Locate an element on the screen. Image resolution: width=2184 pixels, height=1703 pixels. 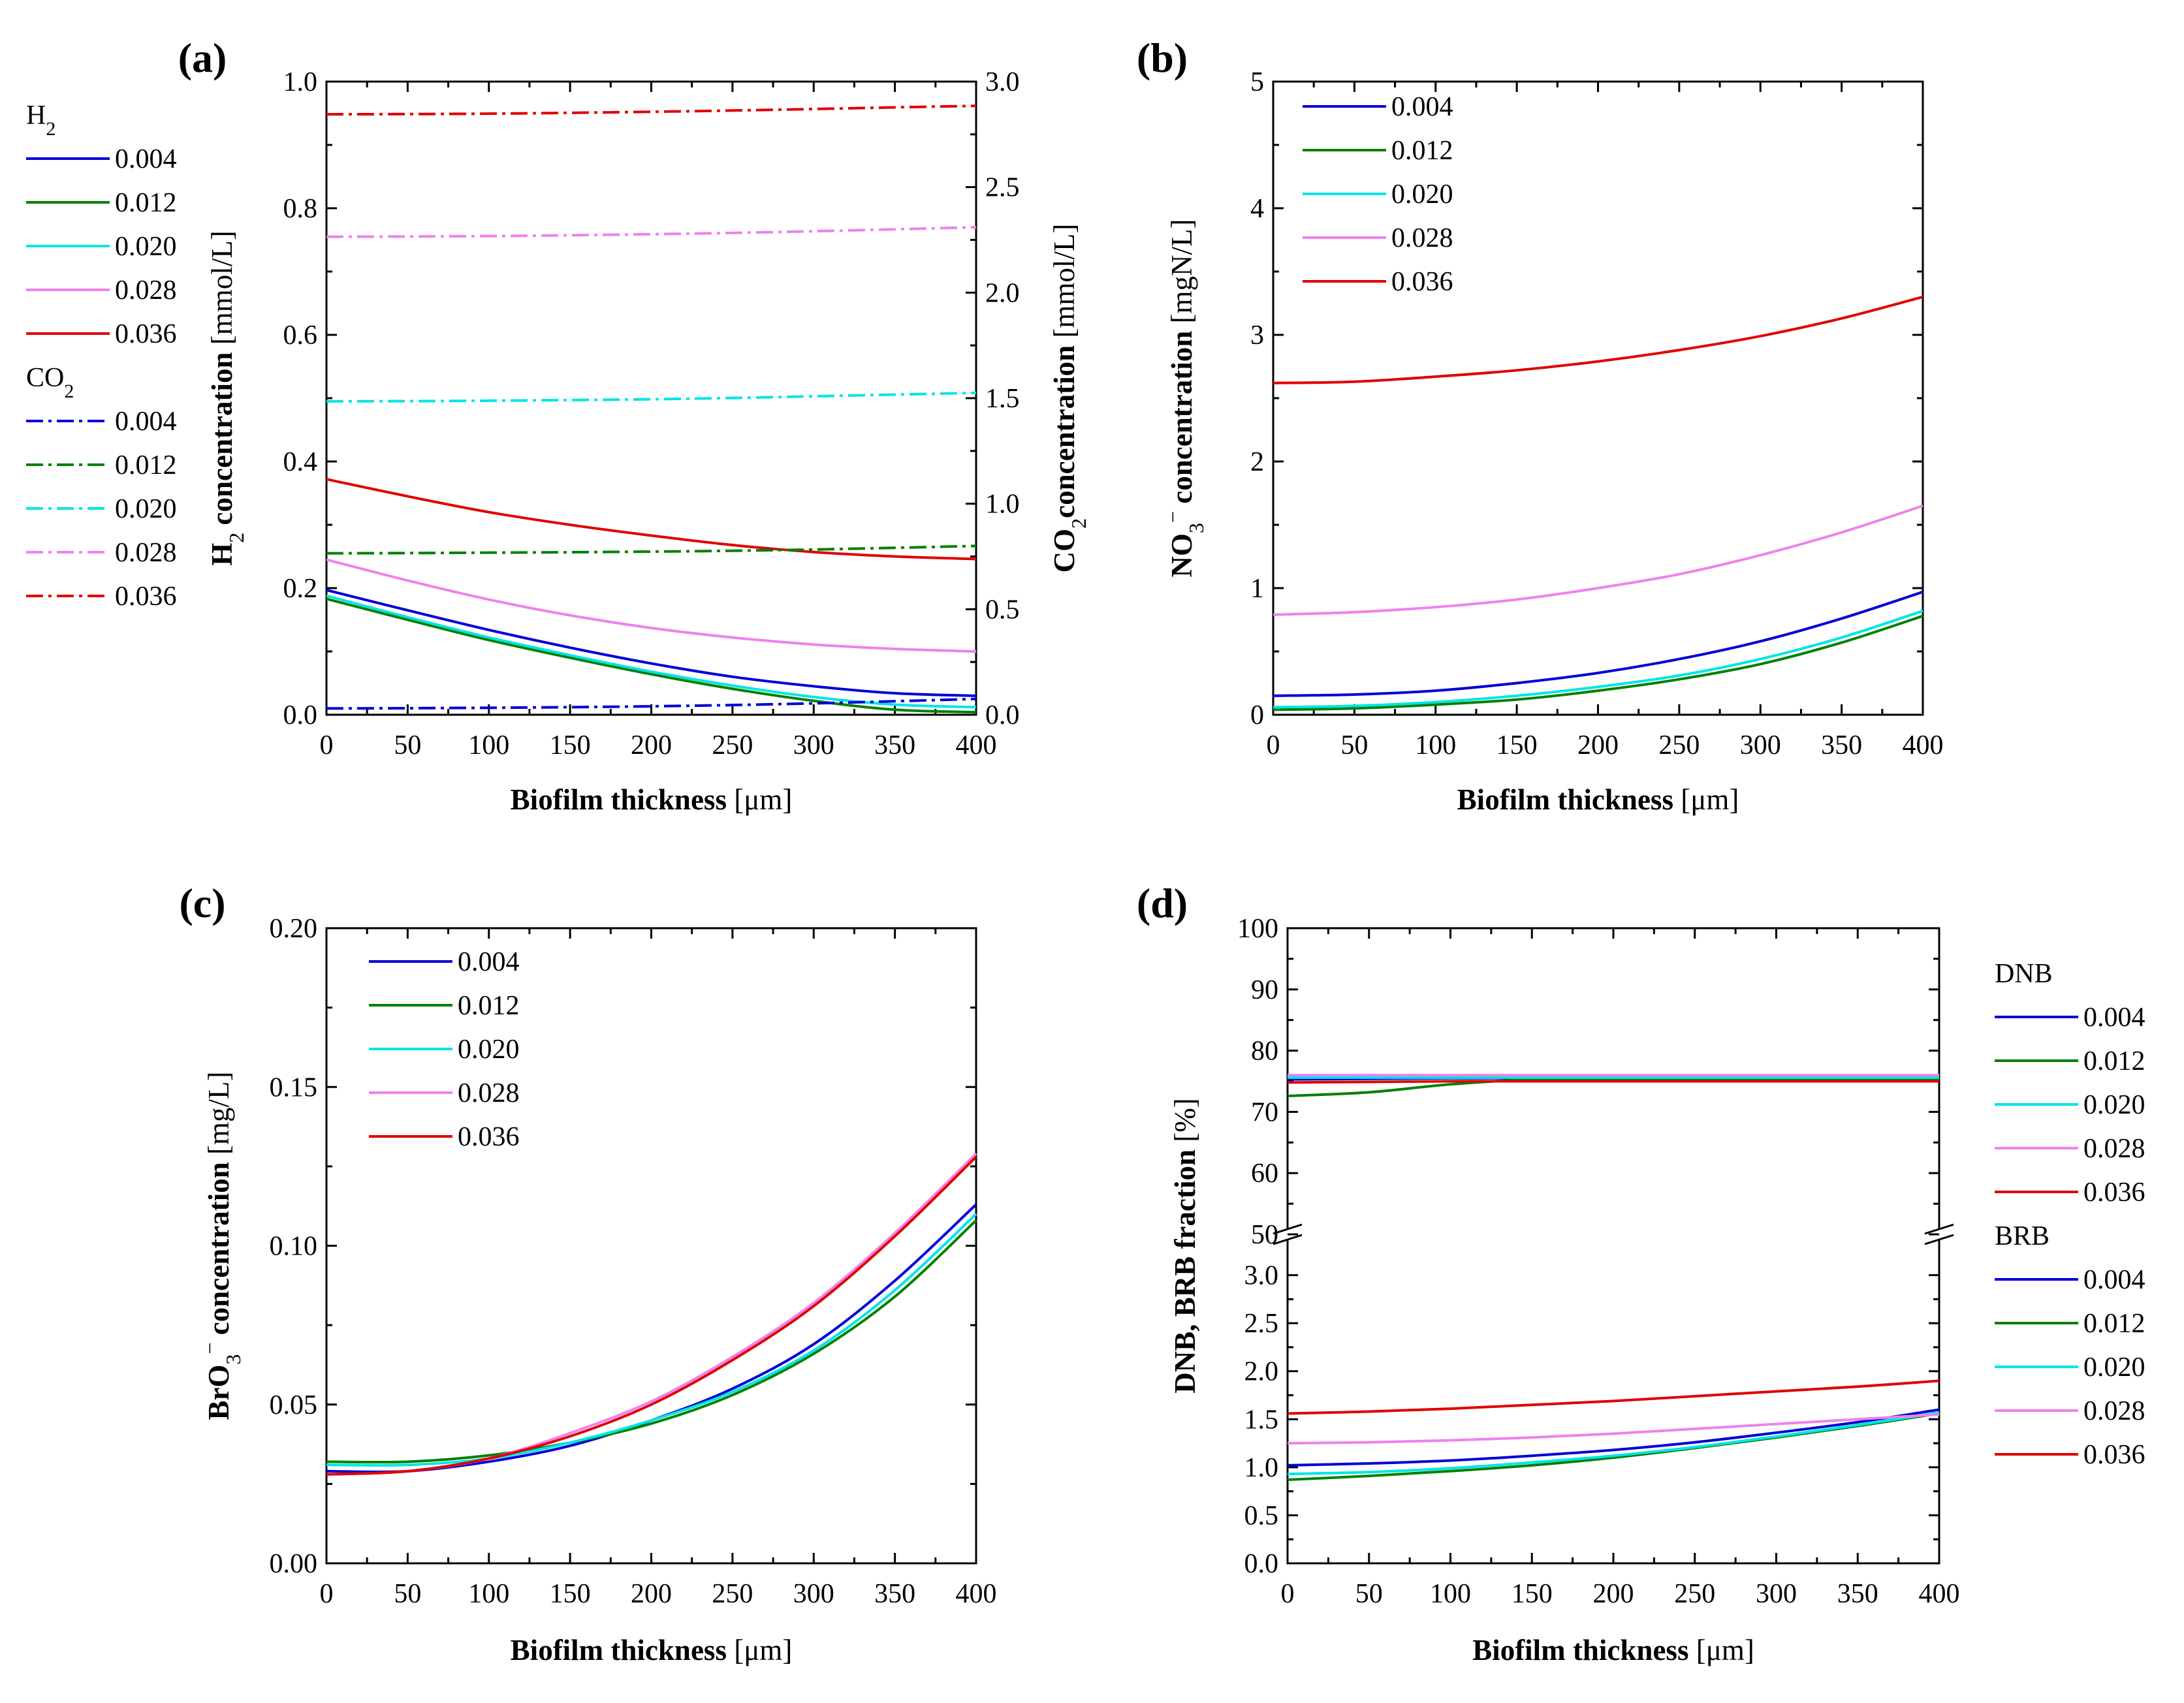
left-y-tick-label: 2.0 is located at coordinates (1262, 1372).